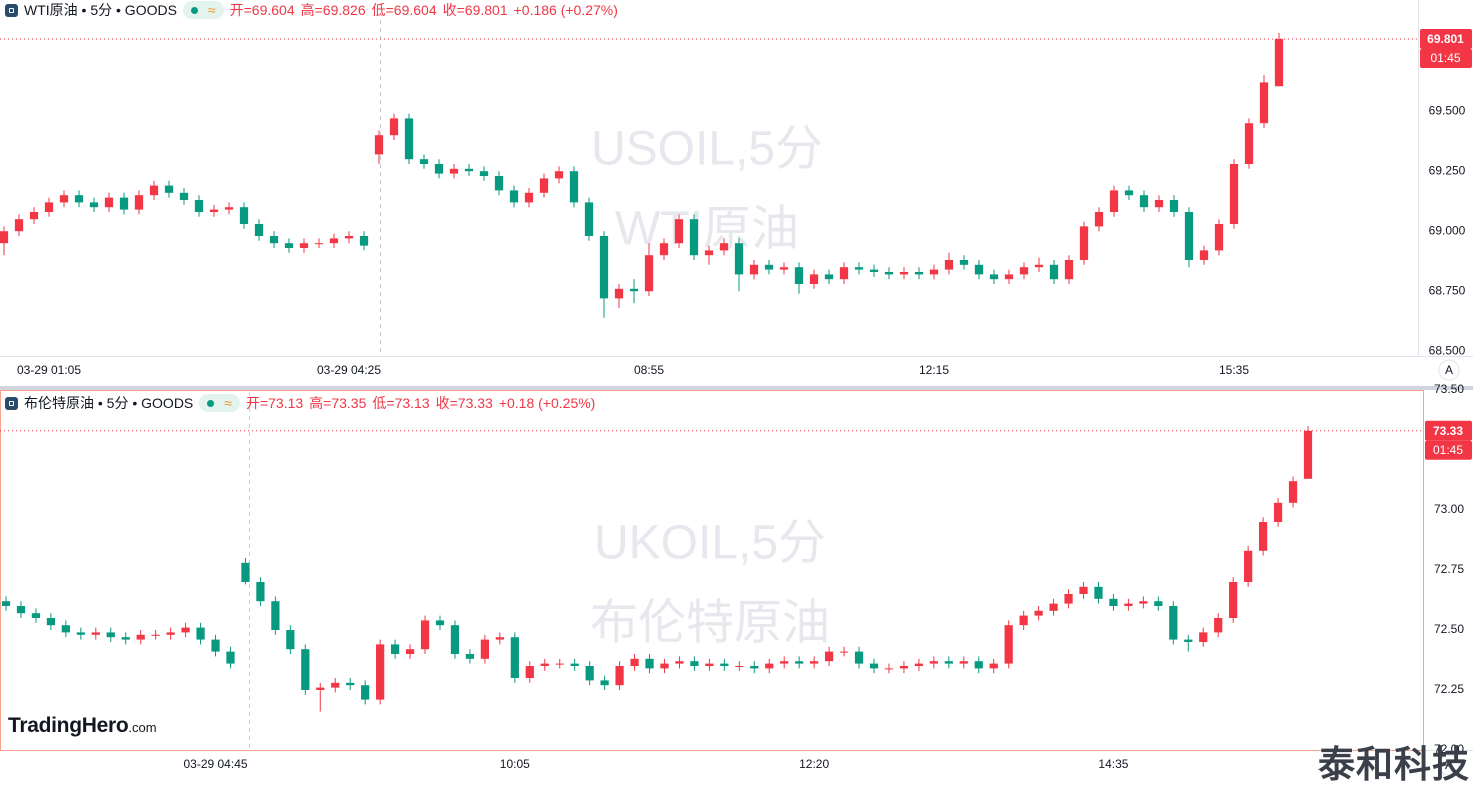 The image size is (1473, 788). Describe the element at coordinates (1113, 764) in the screenshot. I see `x-tick-label: 14:35` at that location.